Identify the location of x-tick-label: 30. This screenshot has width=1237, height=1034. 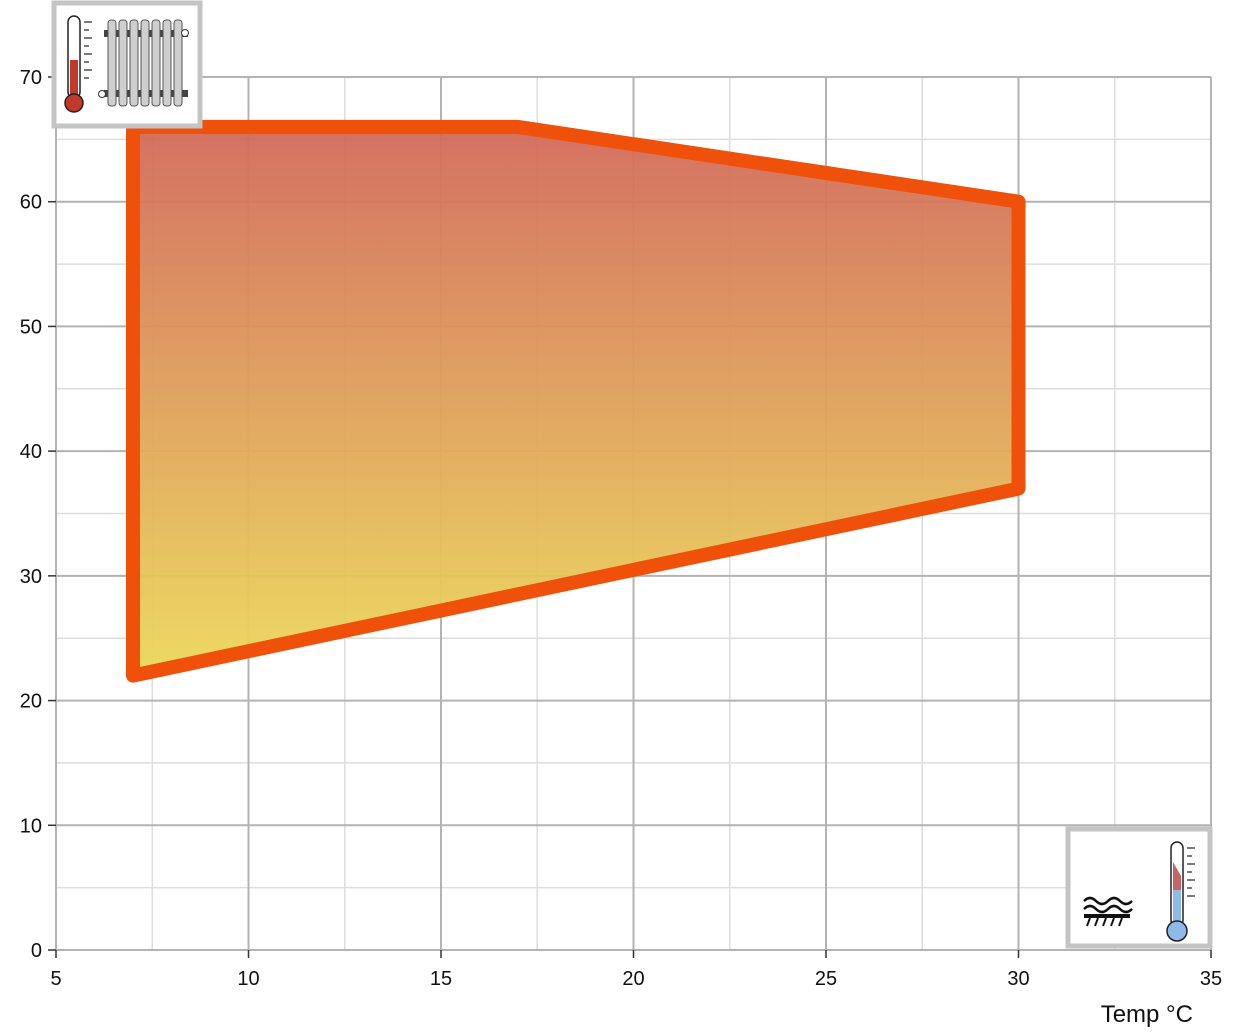
(1018, 979).